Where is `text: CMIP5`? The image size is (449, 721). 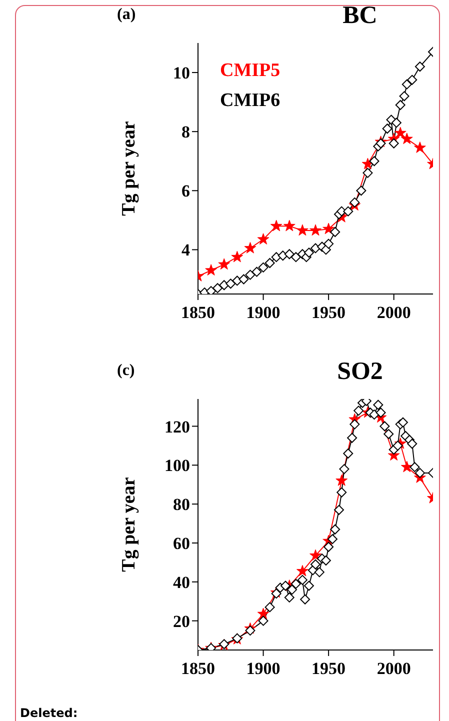 text: CMIP5 is located at coordinates (250, 71).